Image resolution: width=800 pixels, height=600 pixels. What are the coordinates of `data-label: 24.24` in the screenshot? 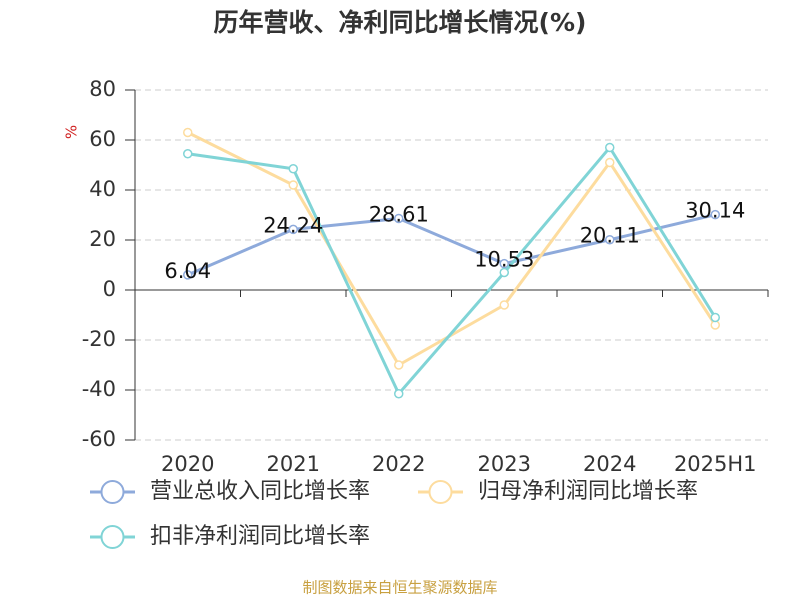 It's located at (293, 225).